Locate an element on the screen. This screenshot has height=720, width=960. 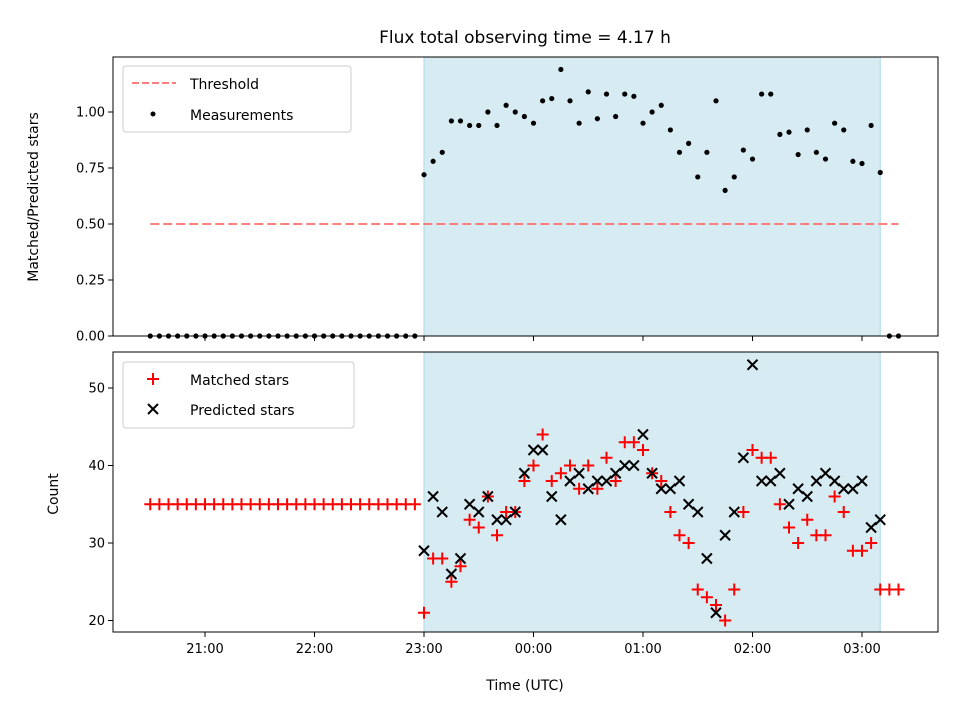
bottom-legend-frame is located at coordinates (238, 395).